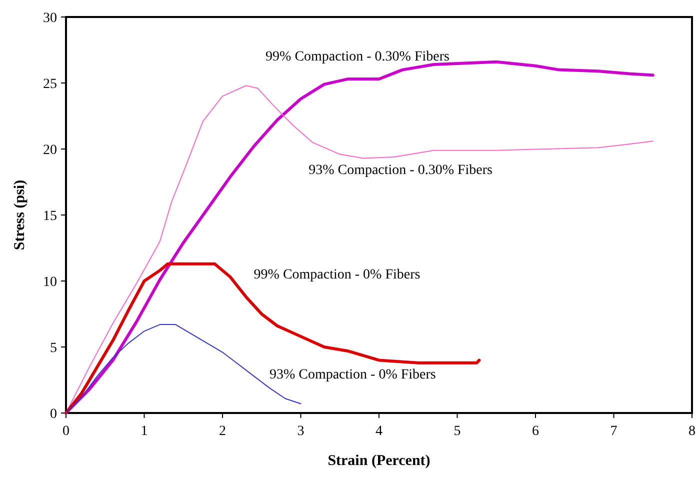  Describe the element at coordinates (50, 216) in the screenshot. I see `y-tick-label: 15` at that location.